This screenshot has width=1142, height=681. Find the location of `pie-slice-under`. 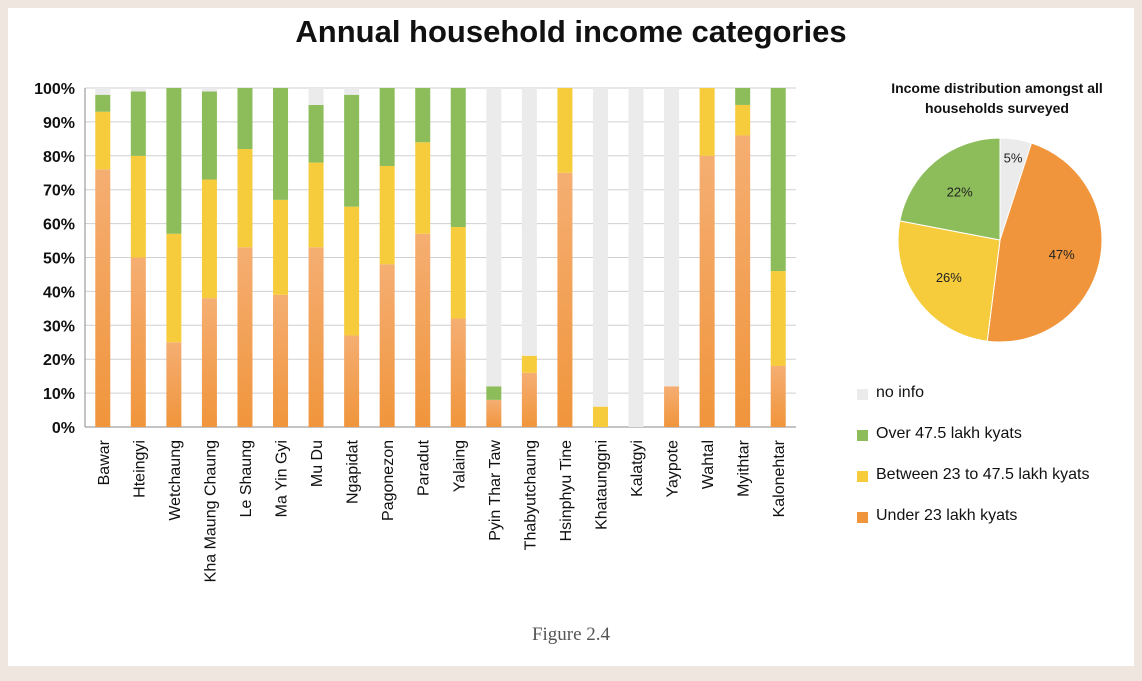

pie-slice-under is located at coordinates (1044, 242).